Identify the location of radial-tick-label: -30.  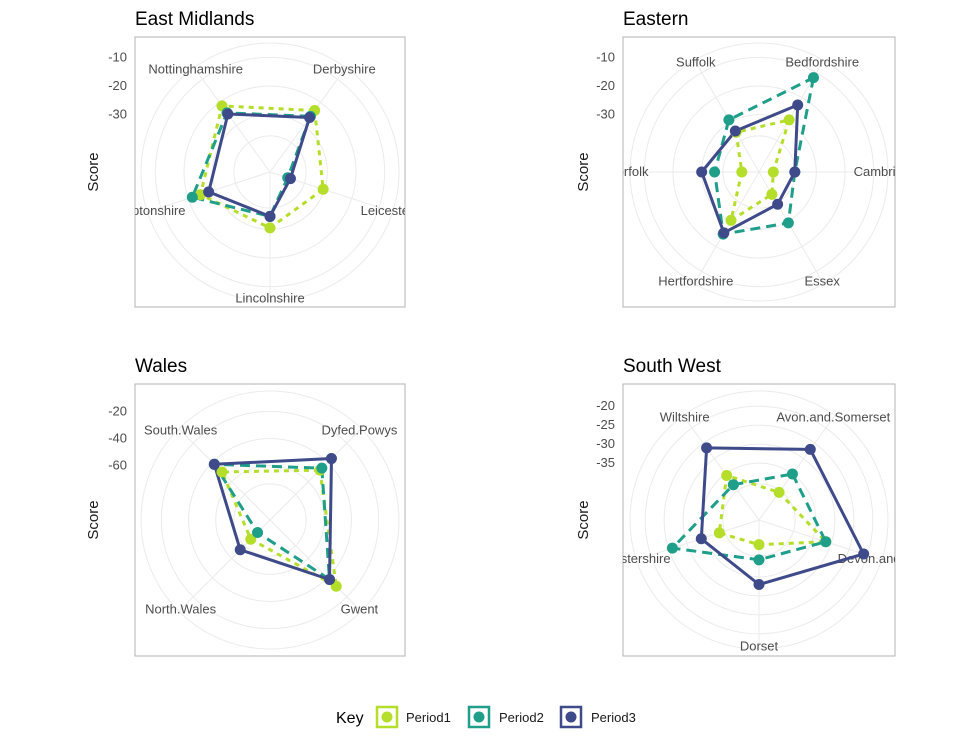
(605, 443).